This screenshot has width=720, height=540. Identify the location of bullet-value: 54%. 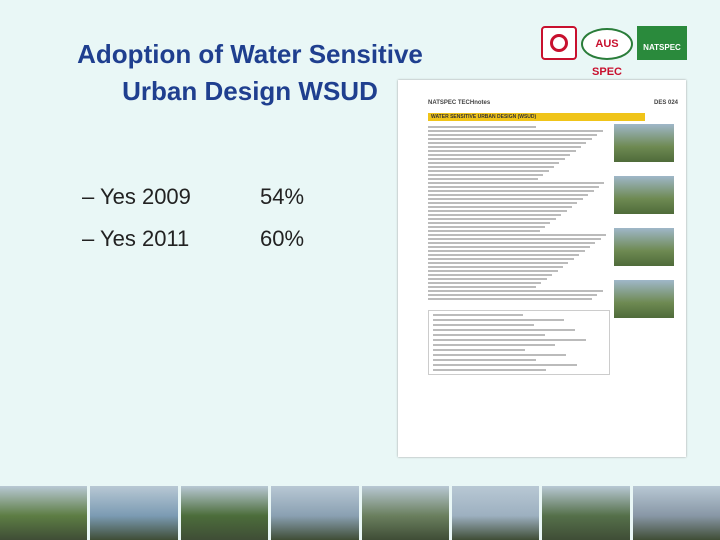
(282, 196).